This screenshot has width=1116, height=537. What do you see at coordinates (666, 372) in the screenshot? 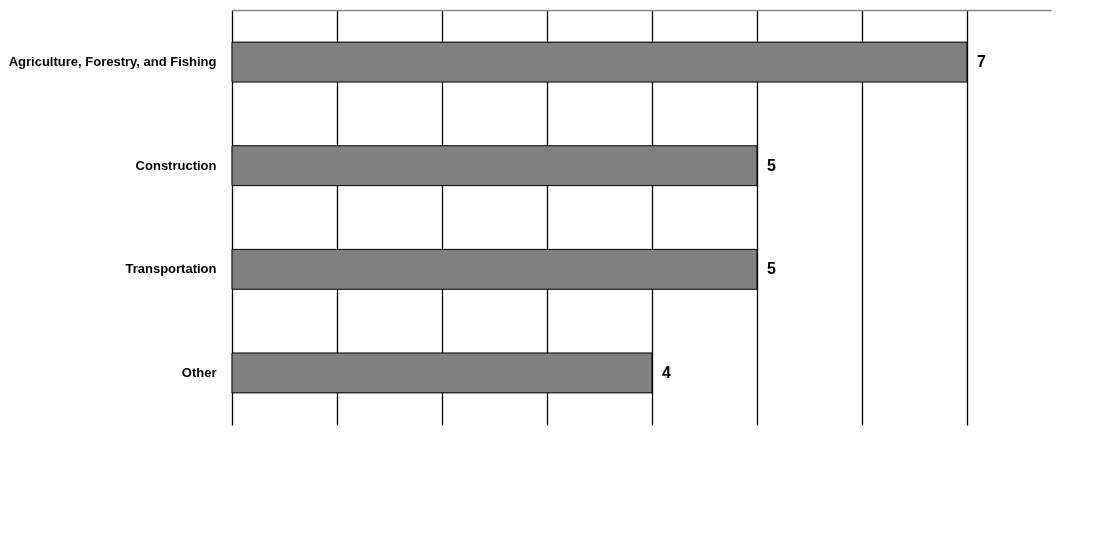
I see `data-label: 4` at bounding box center [666, 372].